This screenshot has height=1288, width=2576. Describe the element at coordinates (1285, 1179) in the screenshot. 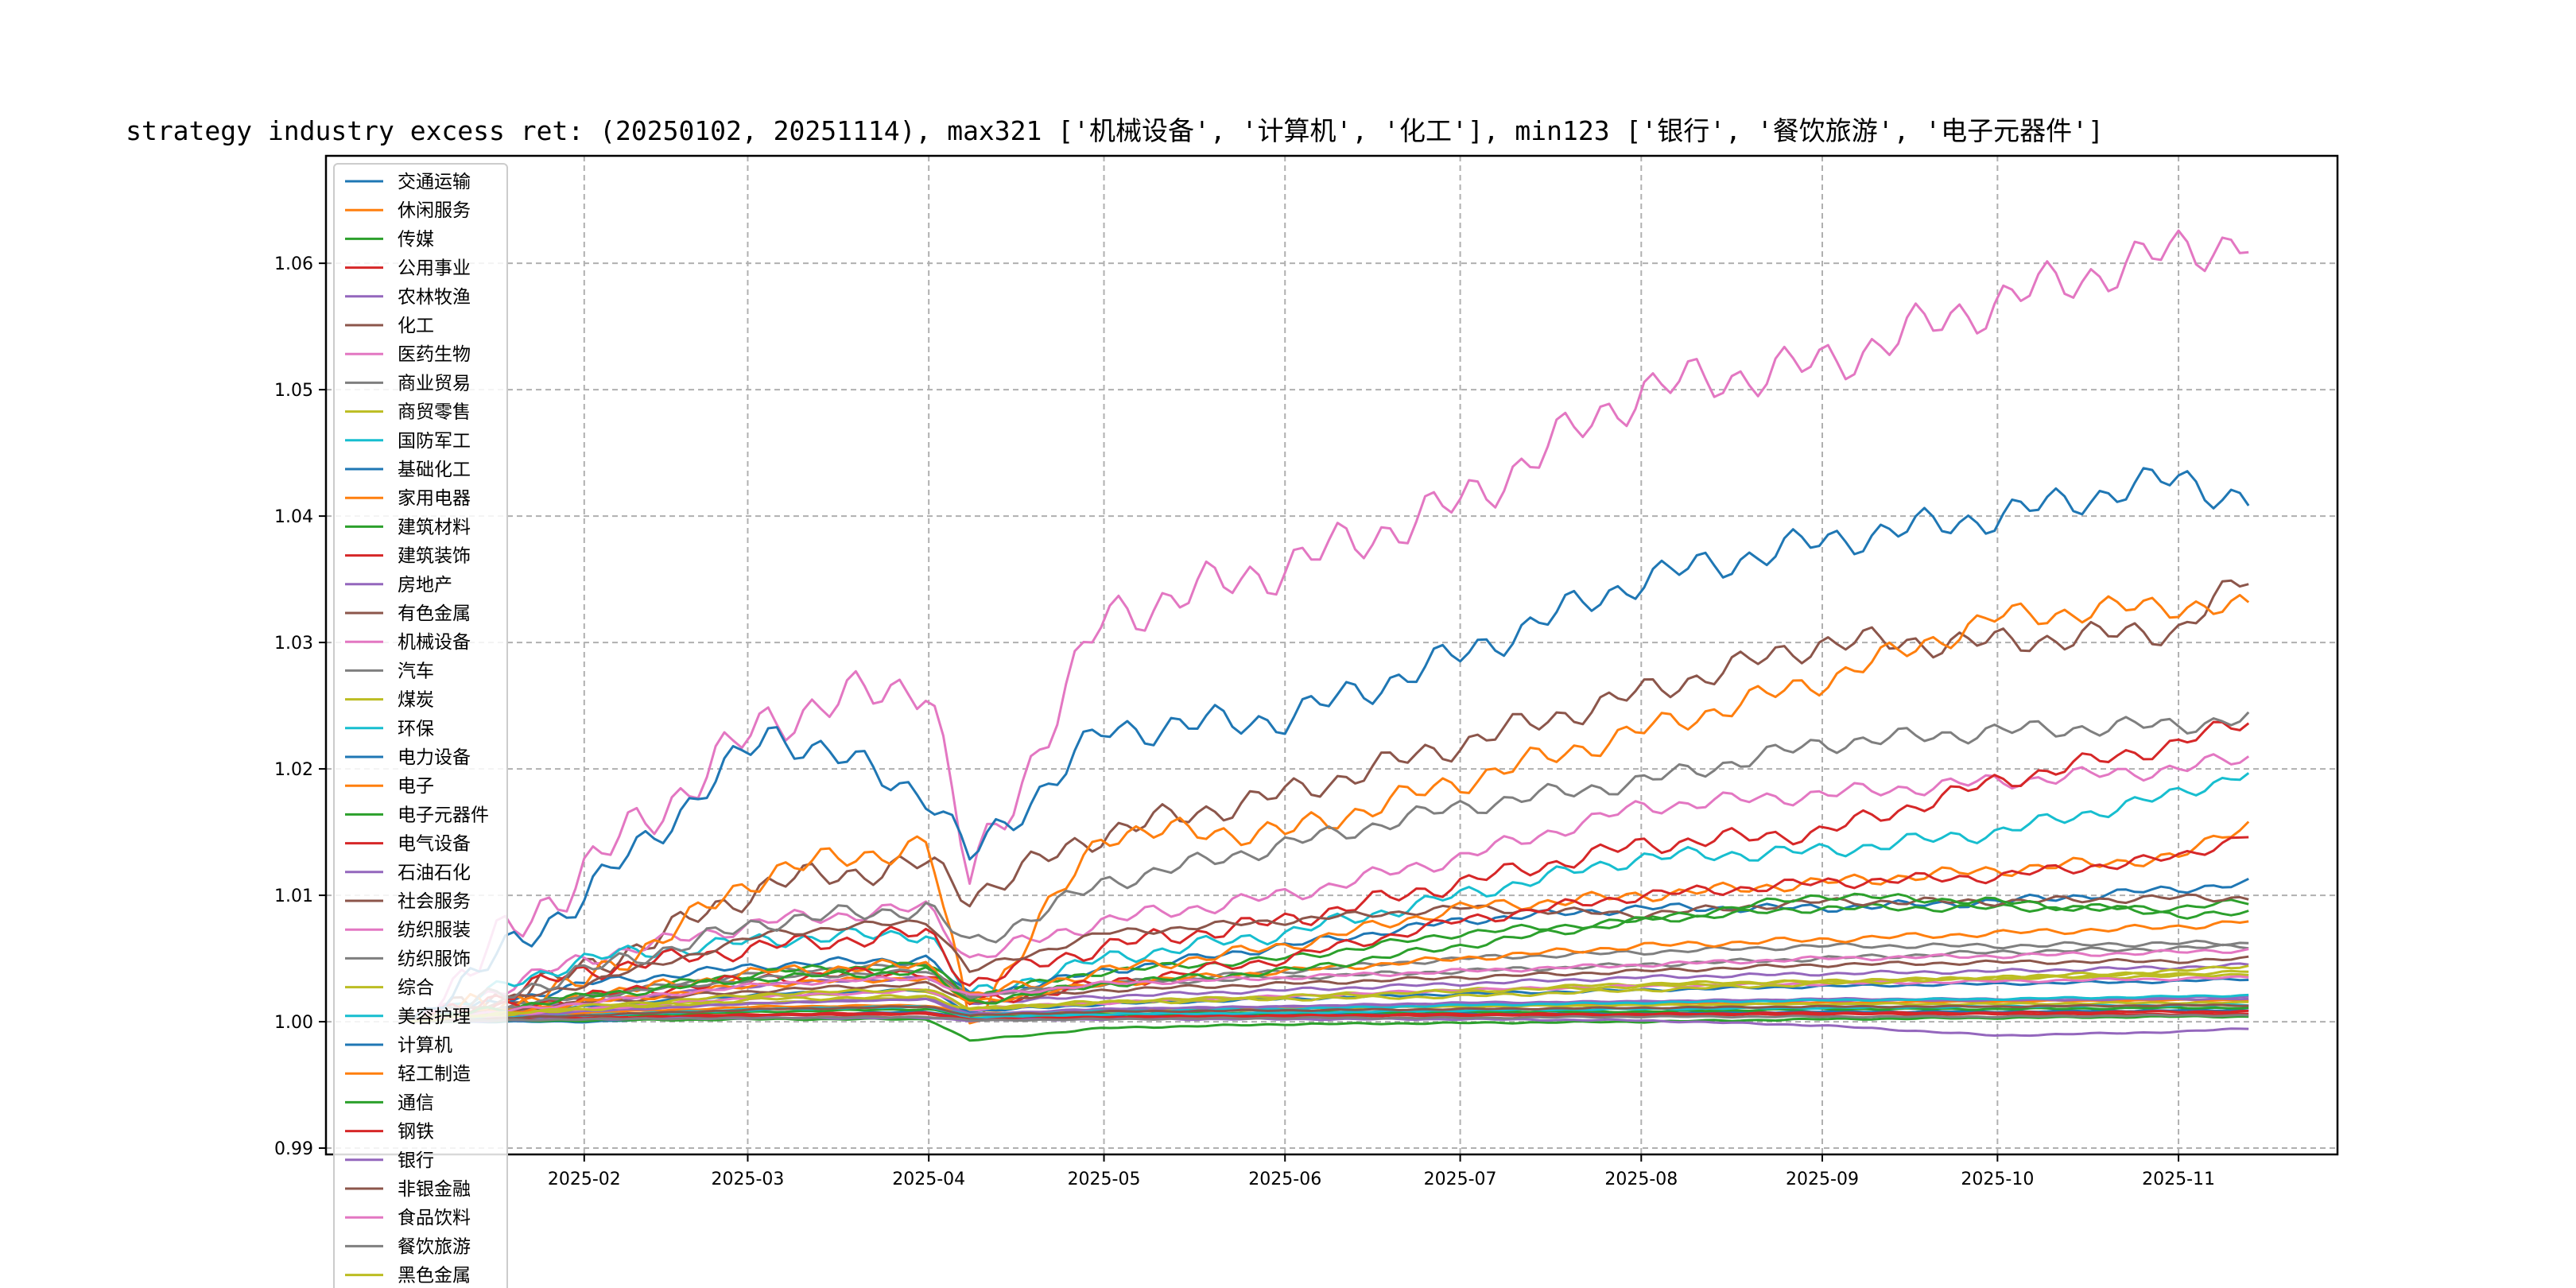

I see `x-tick-label: 2025-06` at that location.